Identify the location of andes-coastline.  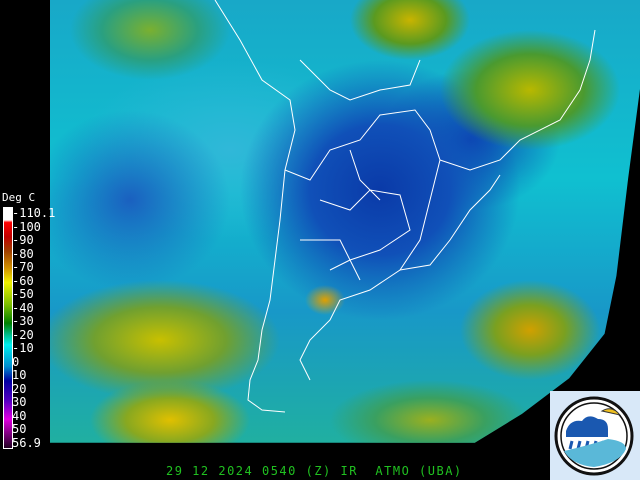
(255, 206).